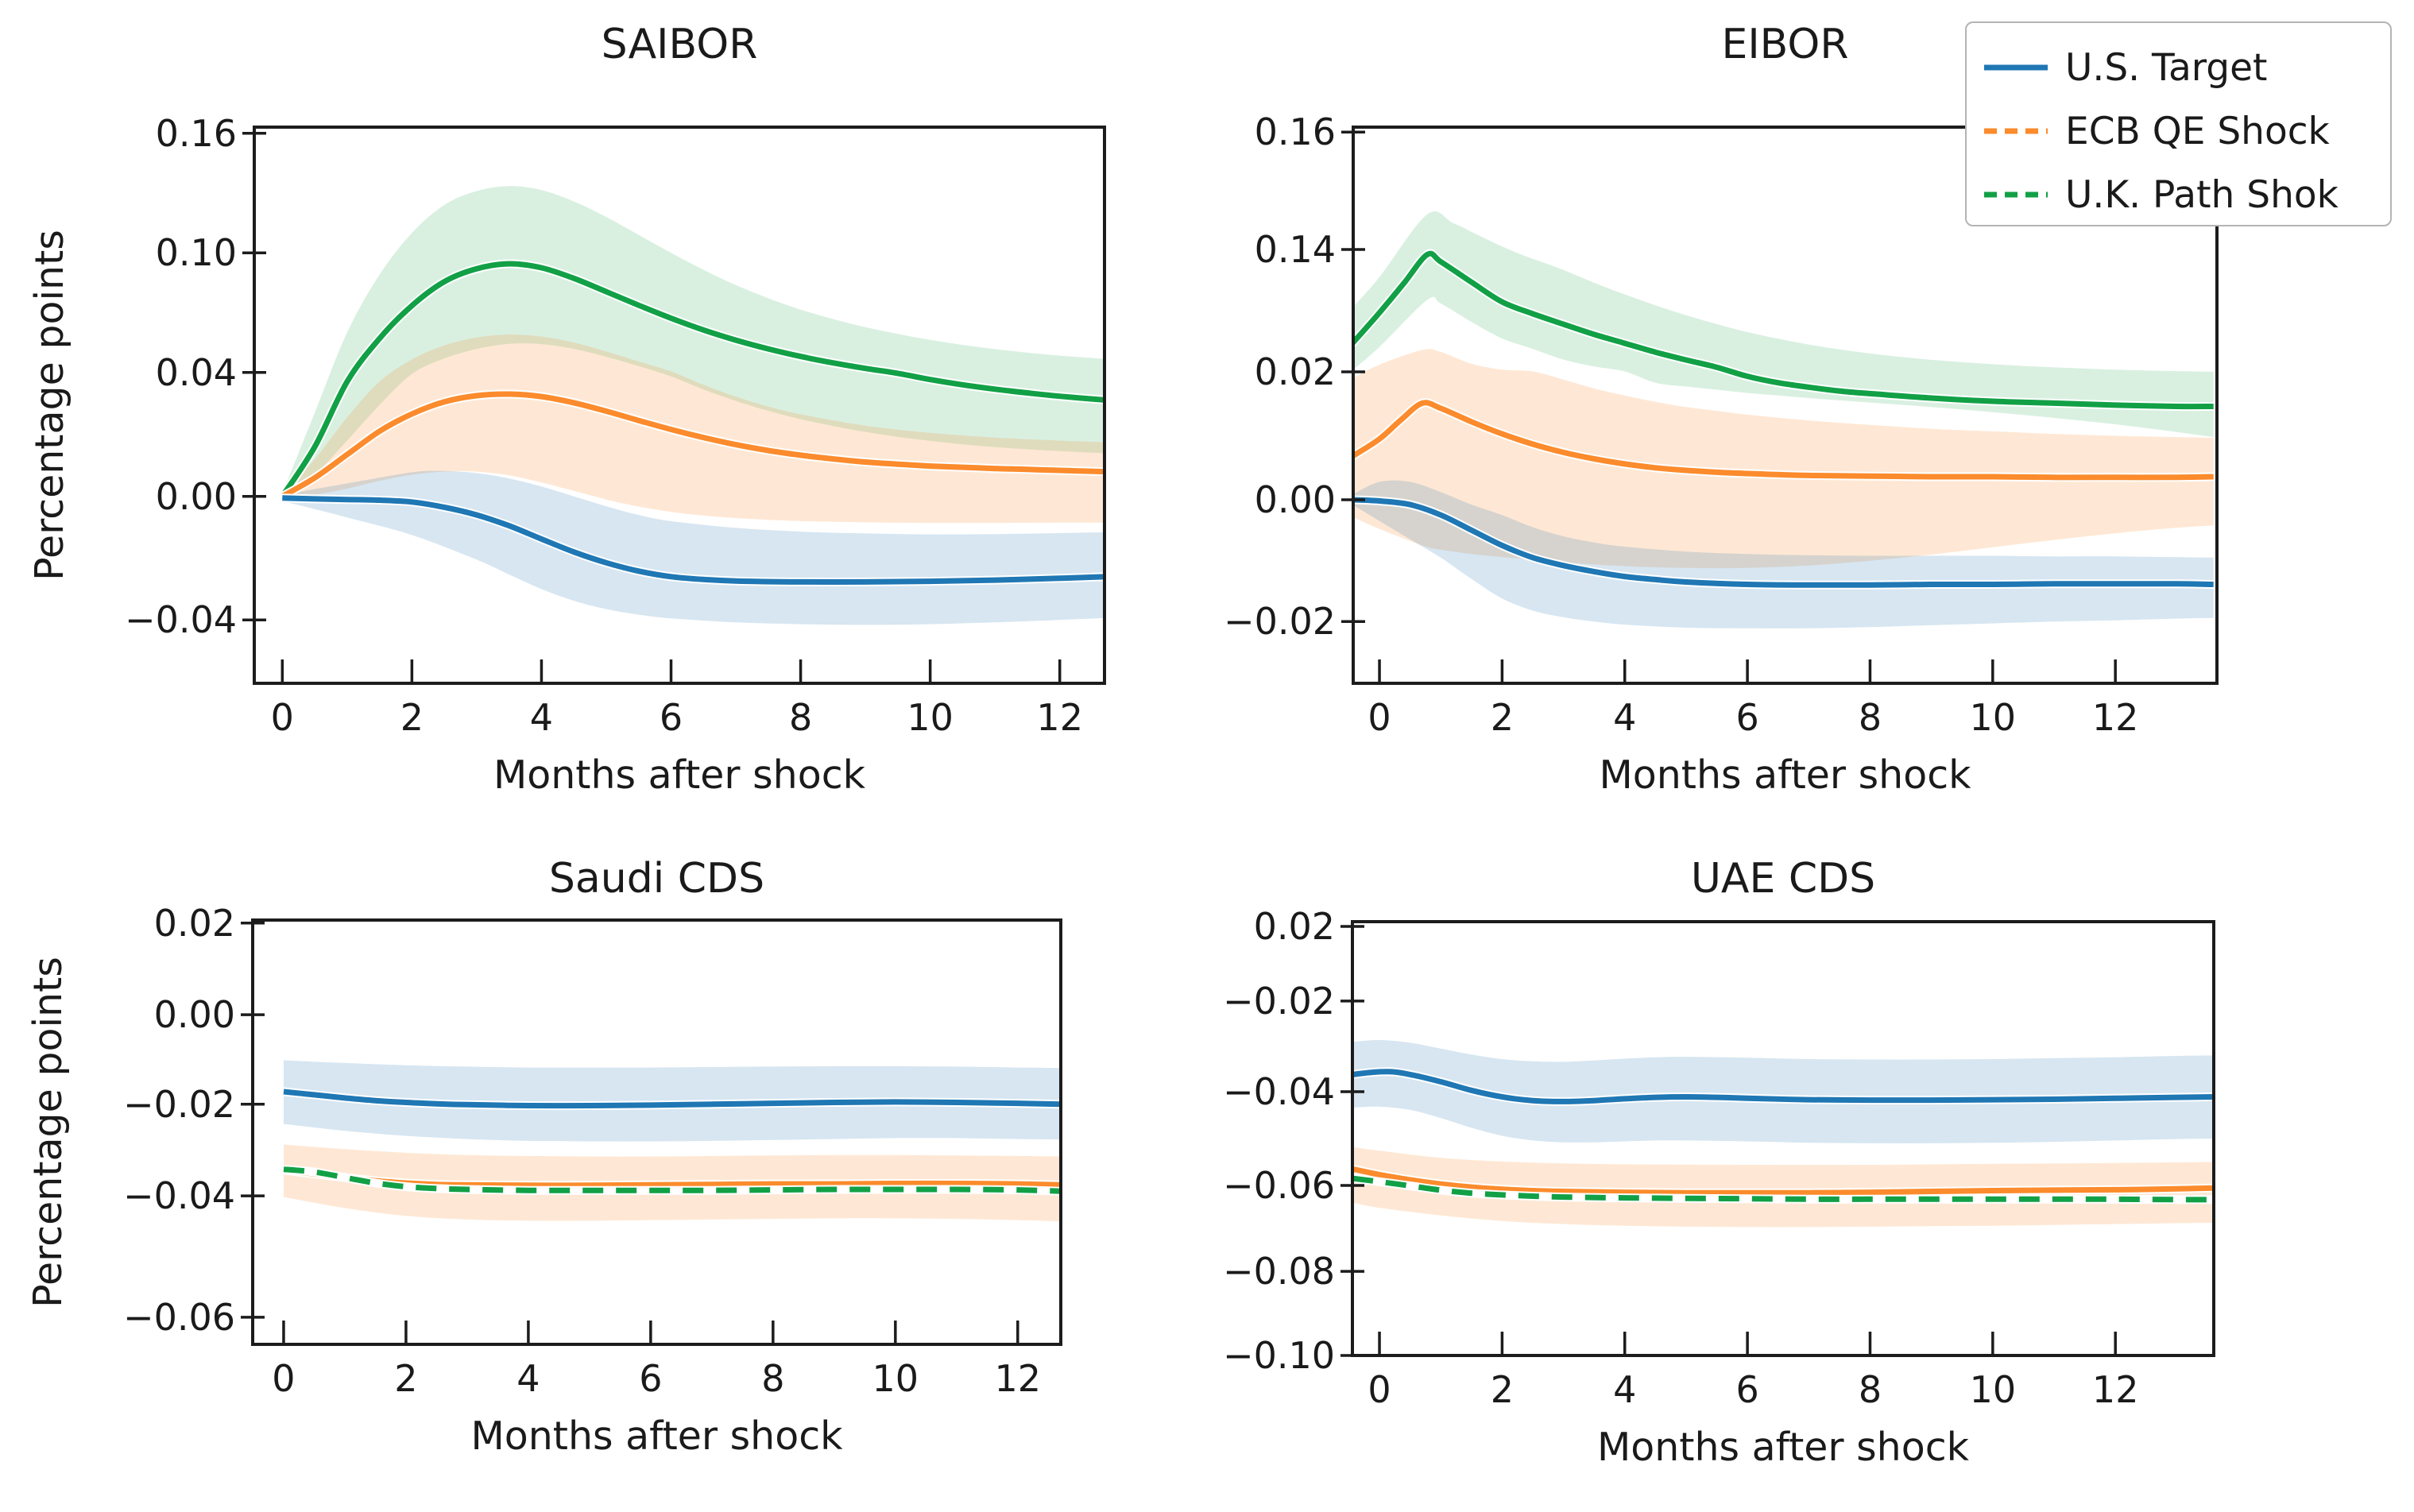 Image resolution: width=2414 pixels, height=1512 pixels. Describe the element at coordinates (194, 923) in the screenshot. I see `saudi_cds-ytick-label: 0.02` at that location.